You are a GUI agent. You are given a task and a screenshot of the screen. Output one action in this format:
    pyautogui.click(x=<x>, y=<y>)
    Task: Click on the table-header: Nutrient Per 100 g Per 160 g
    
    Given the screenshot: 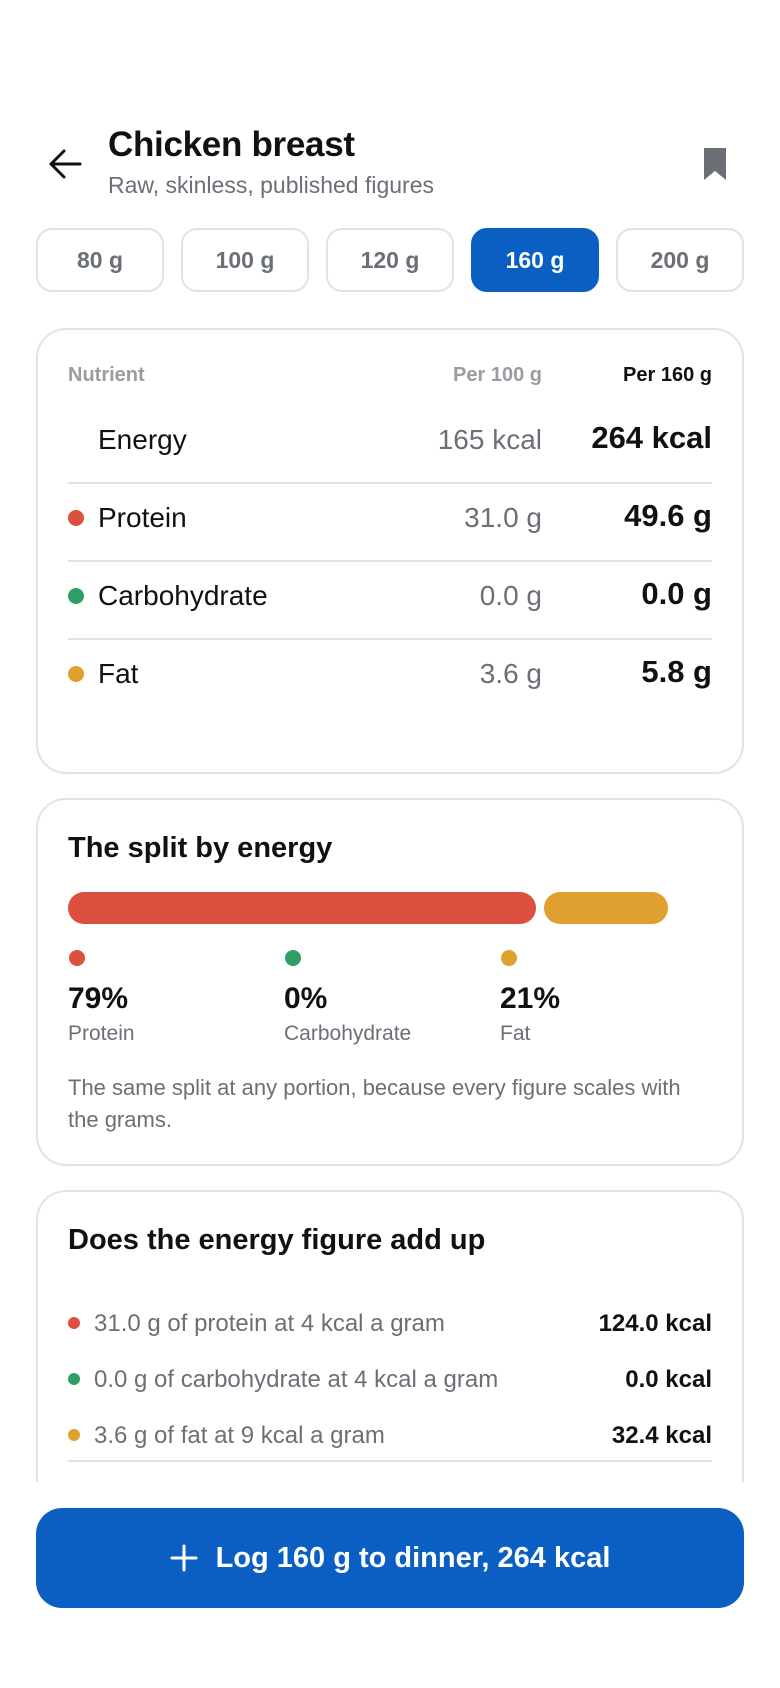 What is the action you would take?
    pyautogui.click(x=390, y=379)
    